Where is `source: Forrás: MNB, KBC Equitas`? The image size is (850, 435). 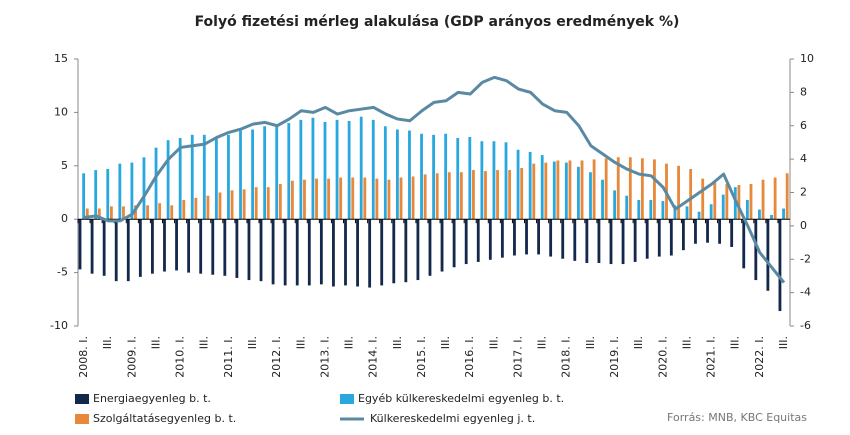
source: Forrás: MNB, KBC Equitas is located at coordinates (737, 417).